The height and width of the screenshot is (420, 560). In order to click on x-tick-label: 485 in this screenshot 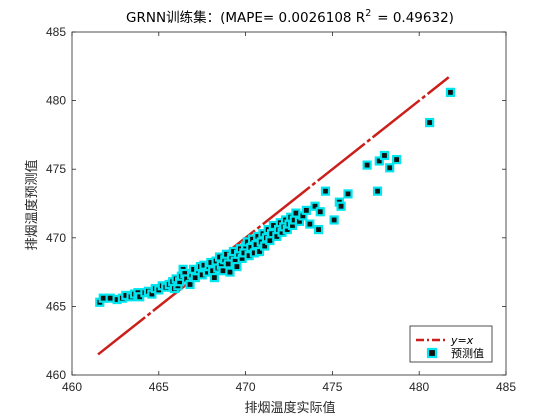, I will do `click(506, 387)`.